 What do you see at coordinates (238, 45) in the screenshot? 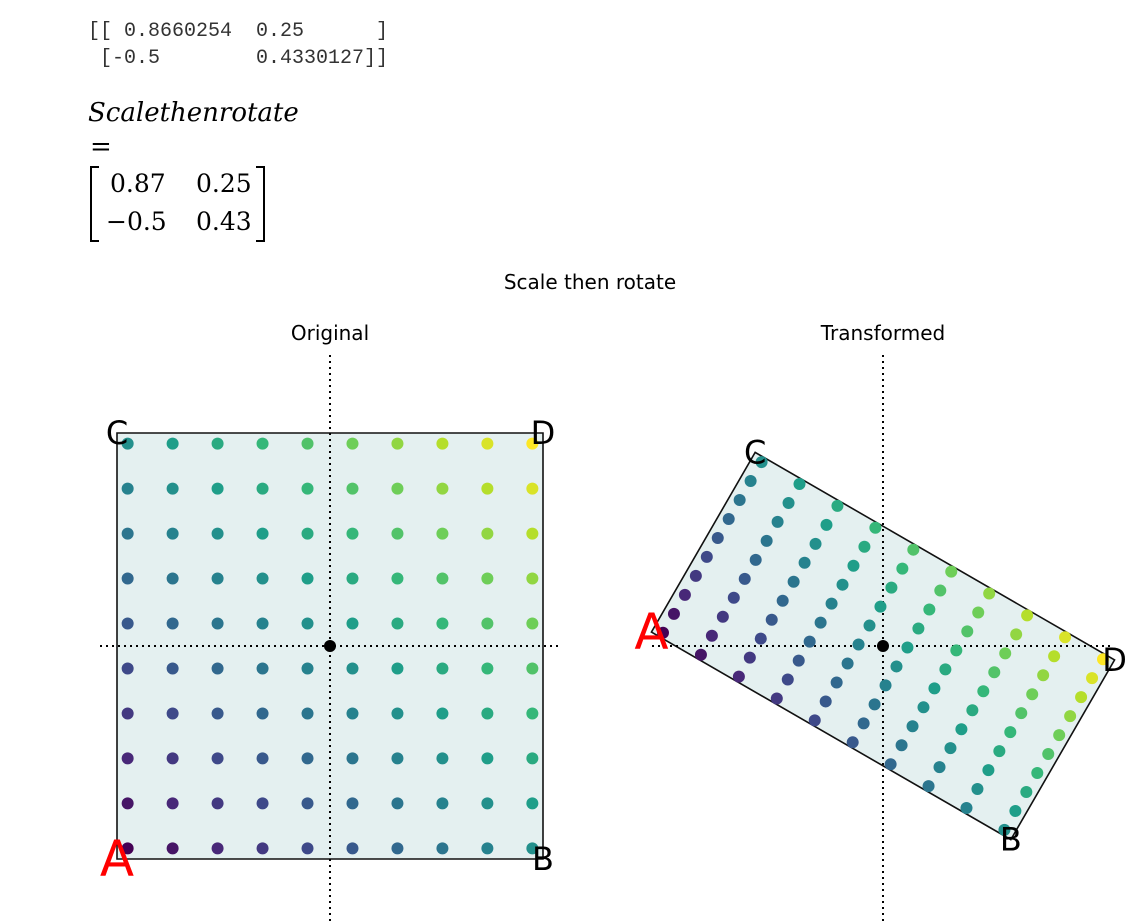
I see `printed-matrix-output: [[ 0.8660254 0.25 ] [-0.5 0.4330127]]` at bounding box center [238, 45].